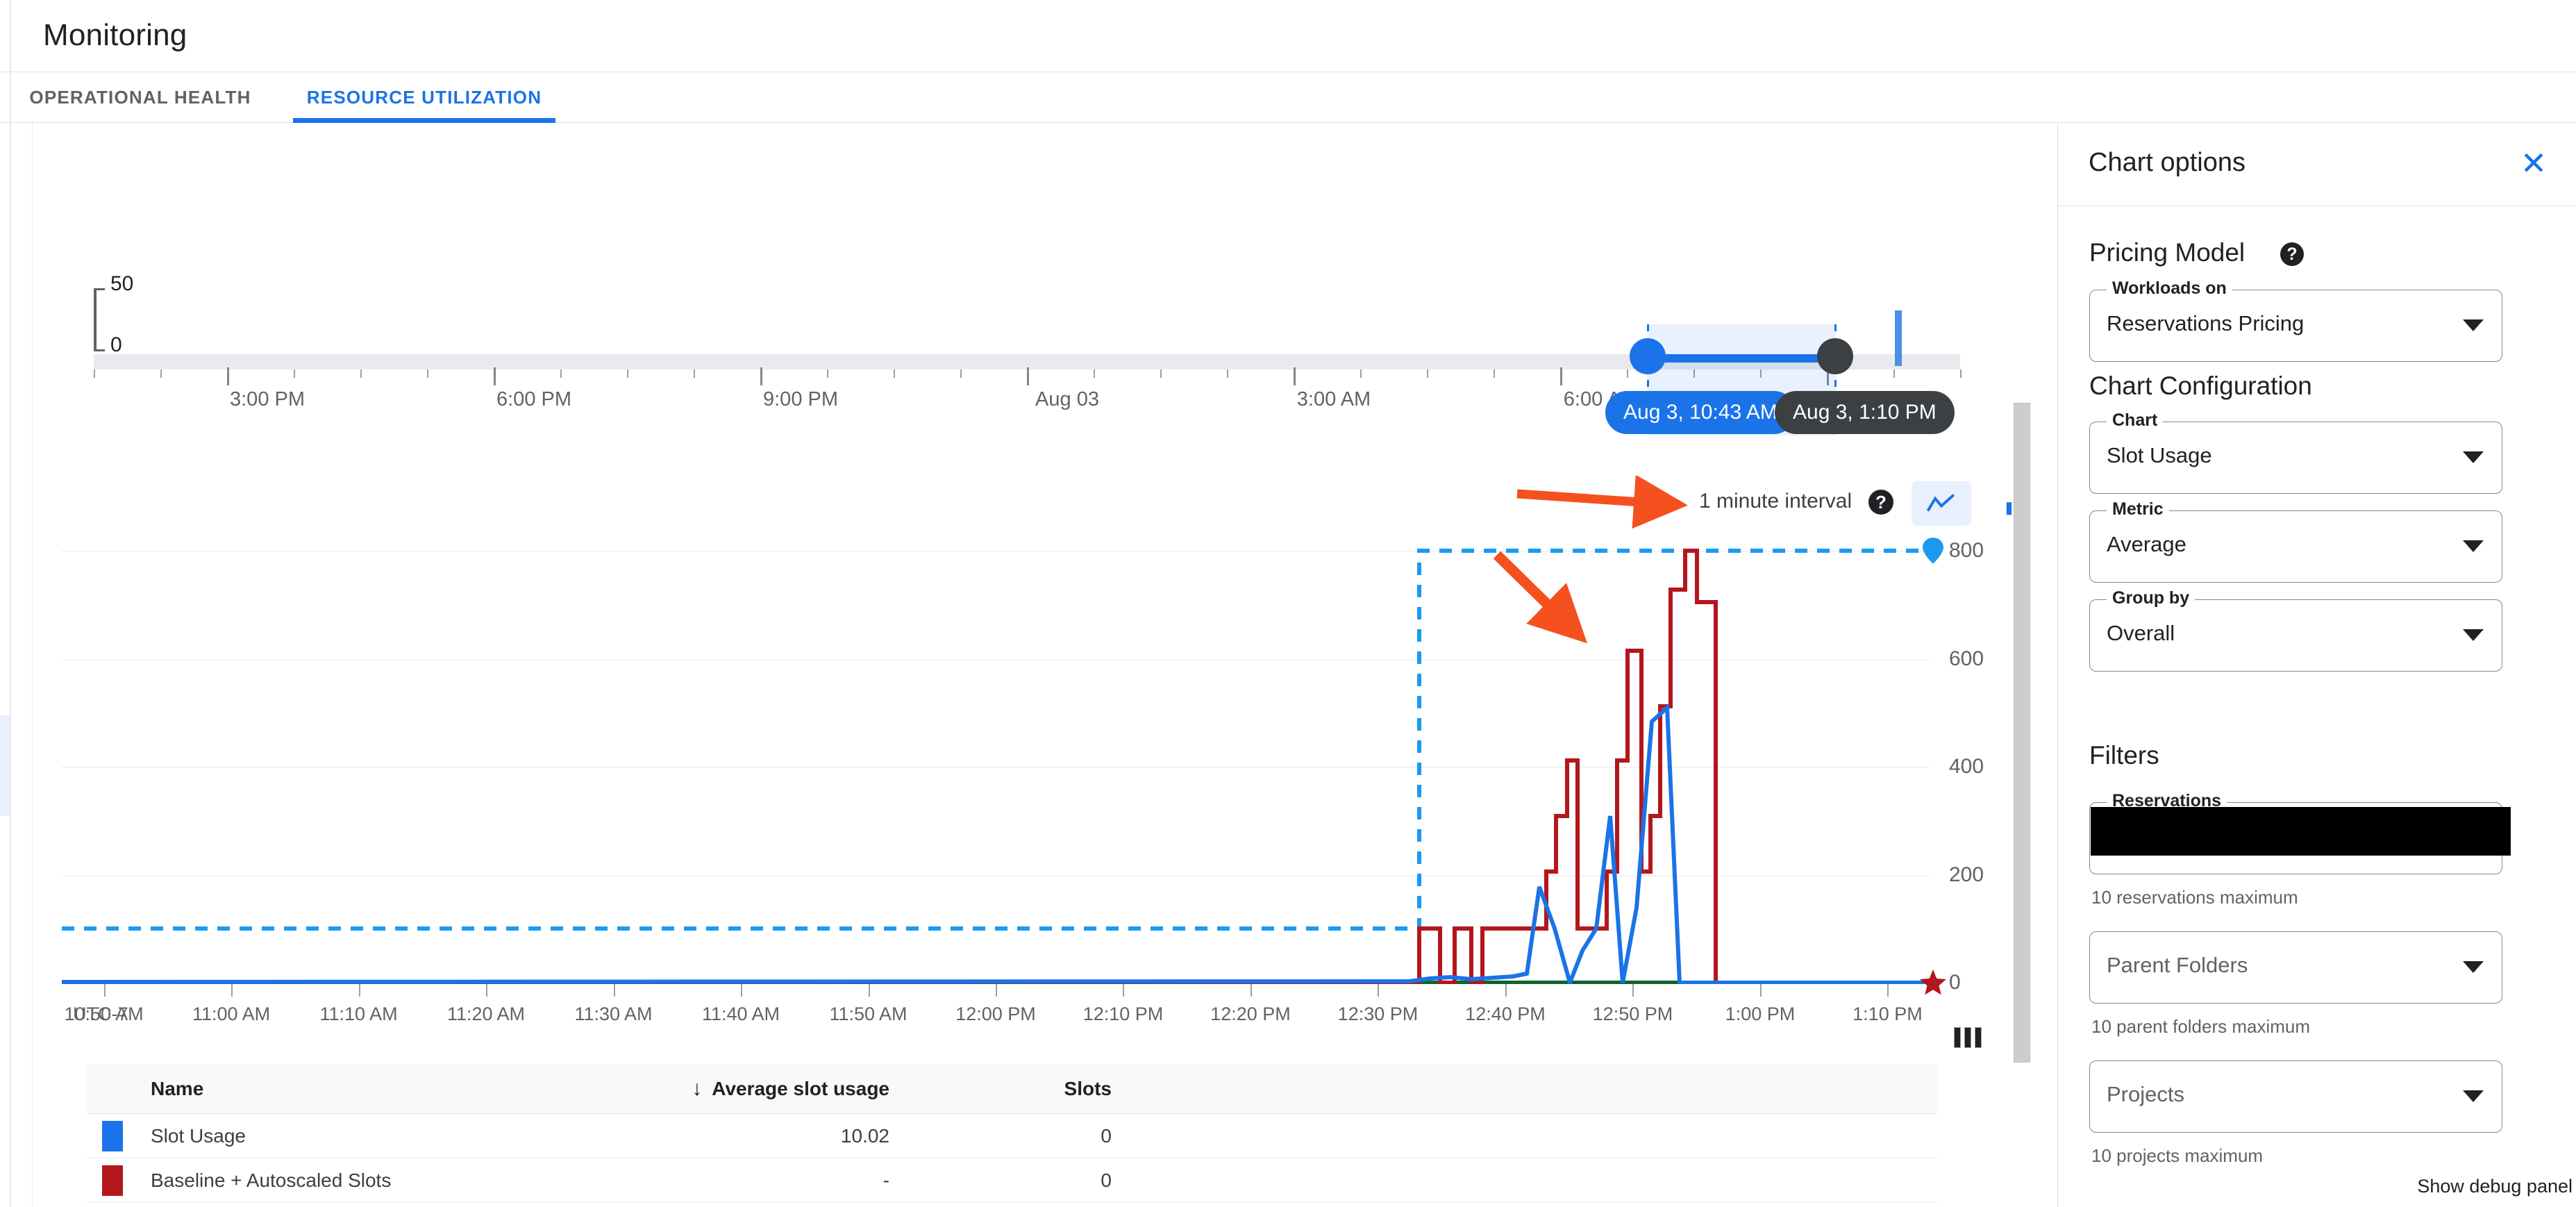 This screenshot has height=1207, width=2576. Describe the element at coordinates (2167, 162) in the screenshot. I see `chart-options-title: Chart options` at that location.